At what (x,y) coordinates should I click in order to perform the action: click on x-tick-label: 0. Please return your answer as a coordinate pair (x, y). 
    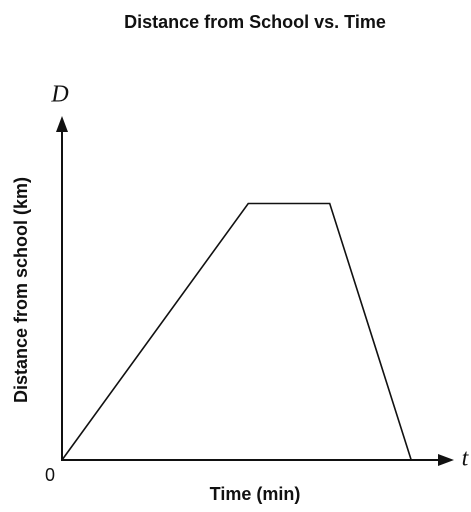
    Looking at the image, I should click on (50, 475).